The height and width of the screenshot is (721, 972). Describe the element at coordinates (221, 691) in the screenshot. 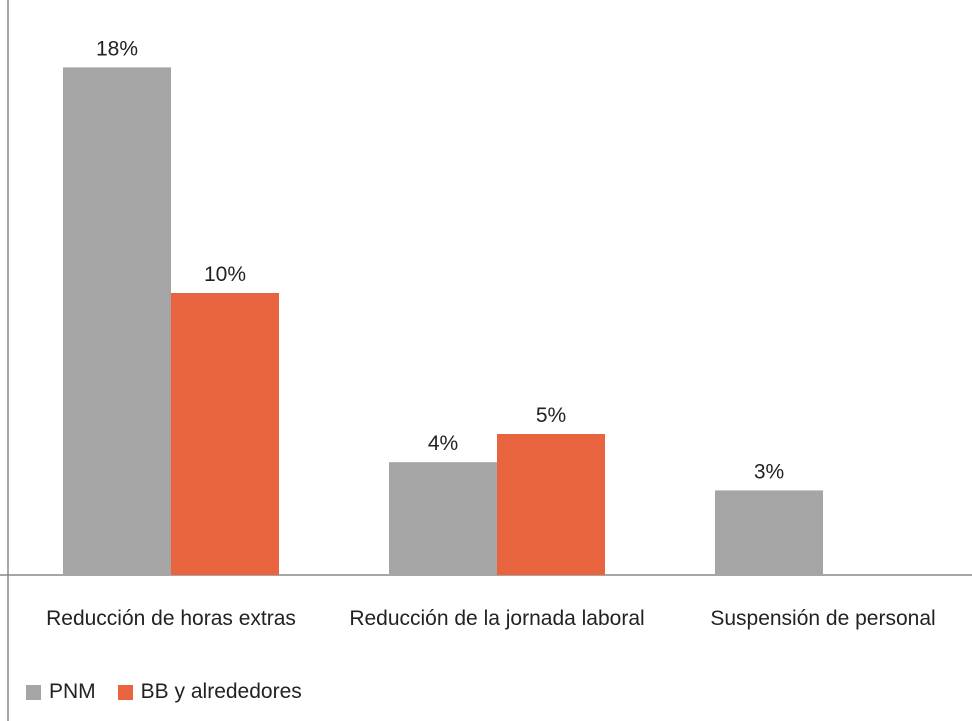

I see `legend-label: BB y alrededores` at that location.